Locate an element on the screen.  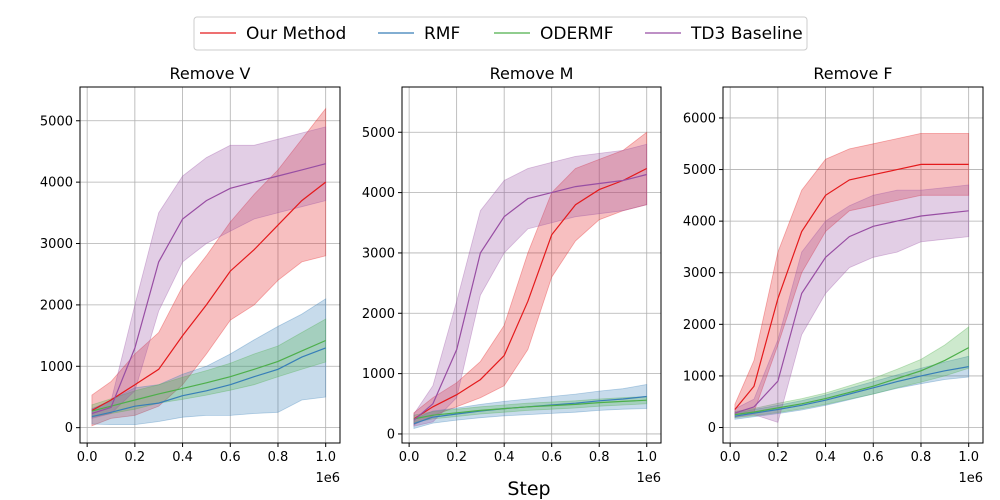
legend-label-odermf: ODERMF is located at coordinates (576, 34).